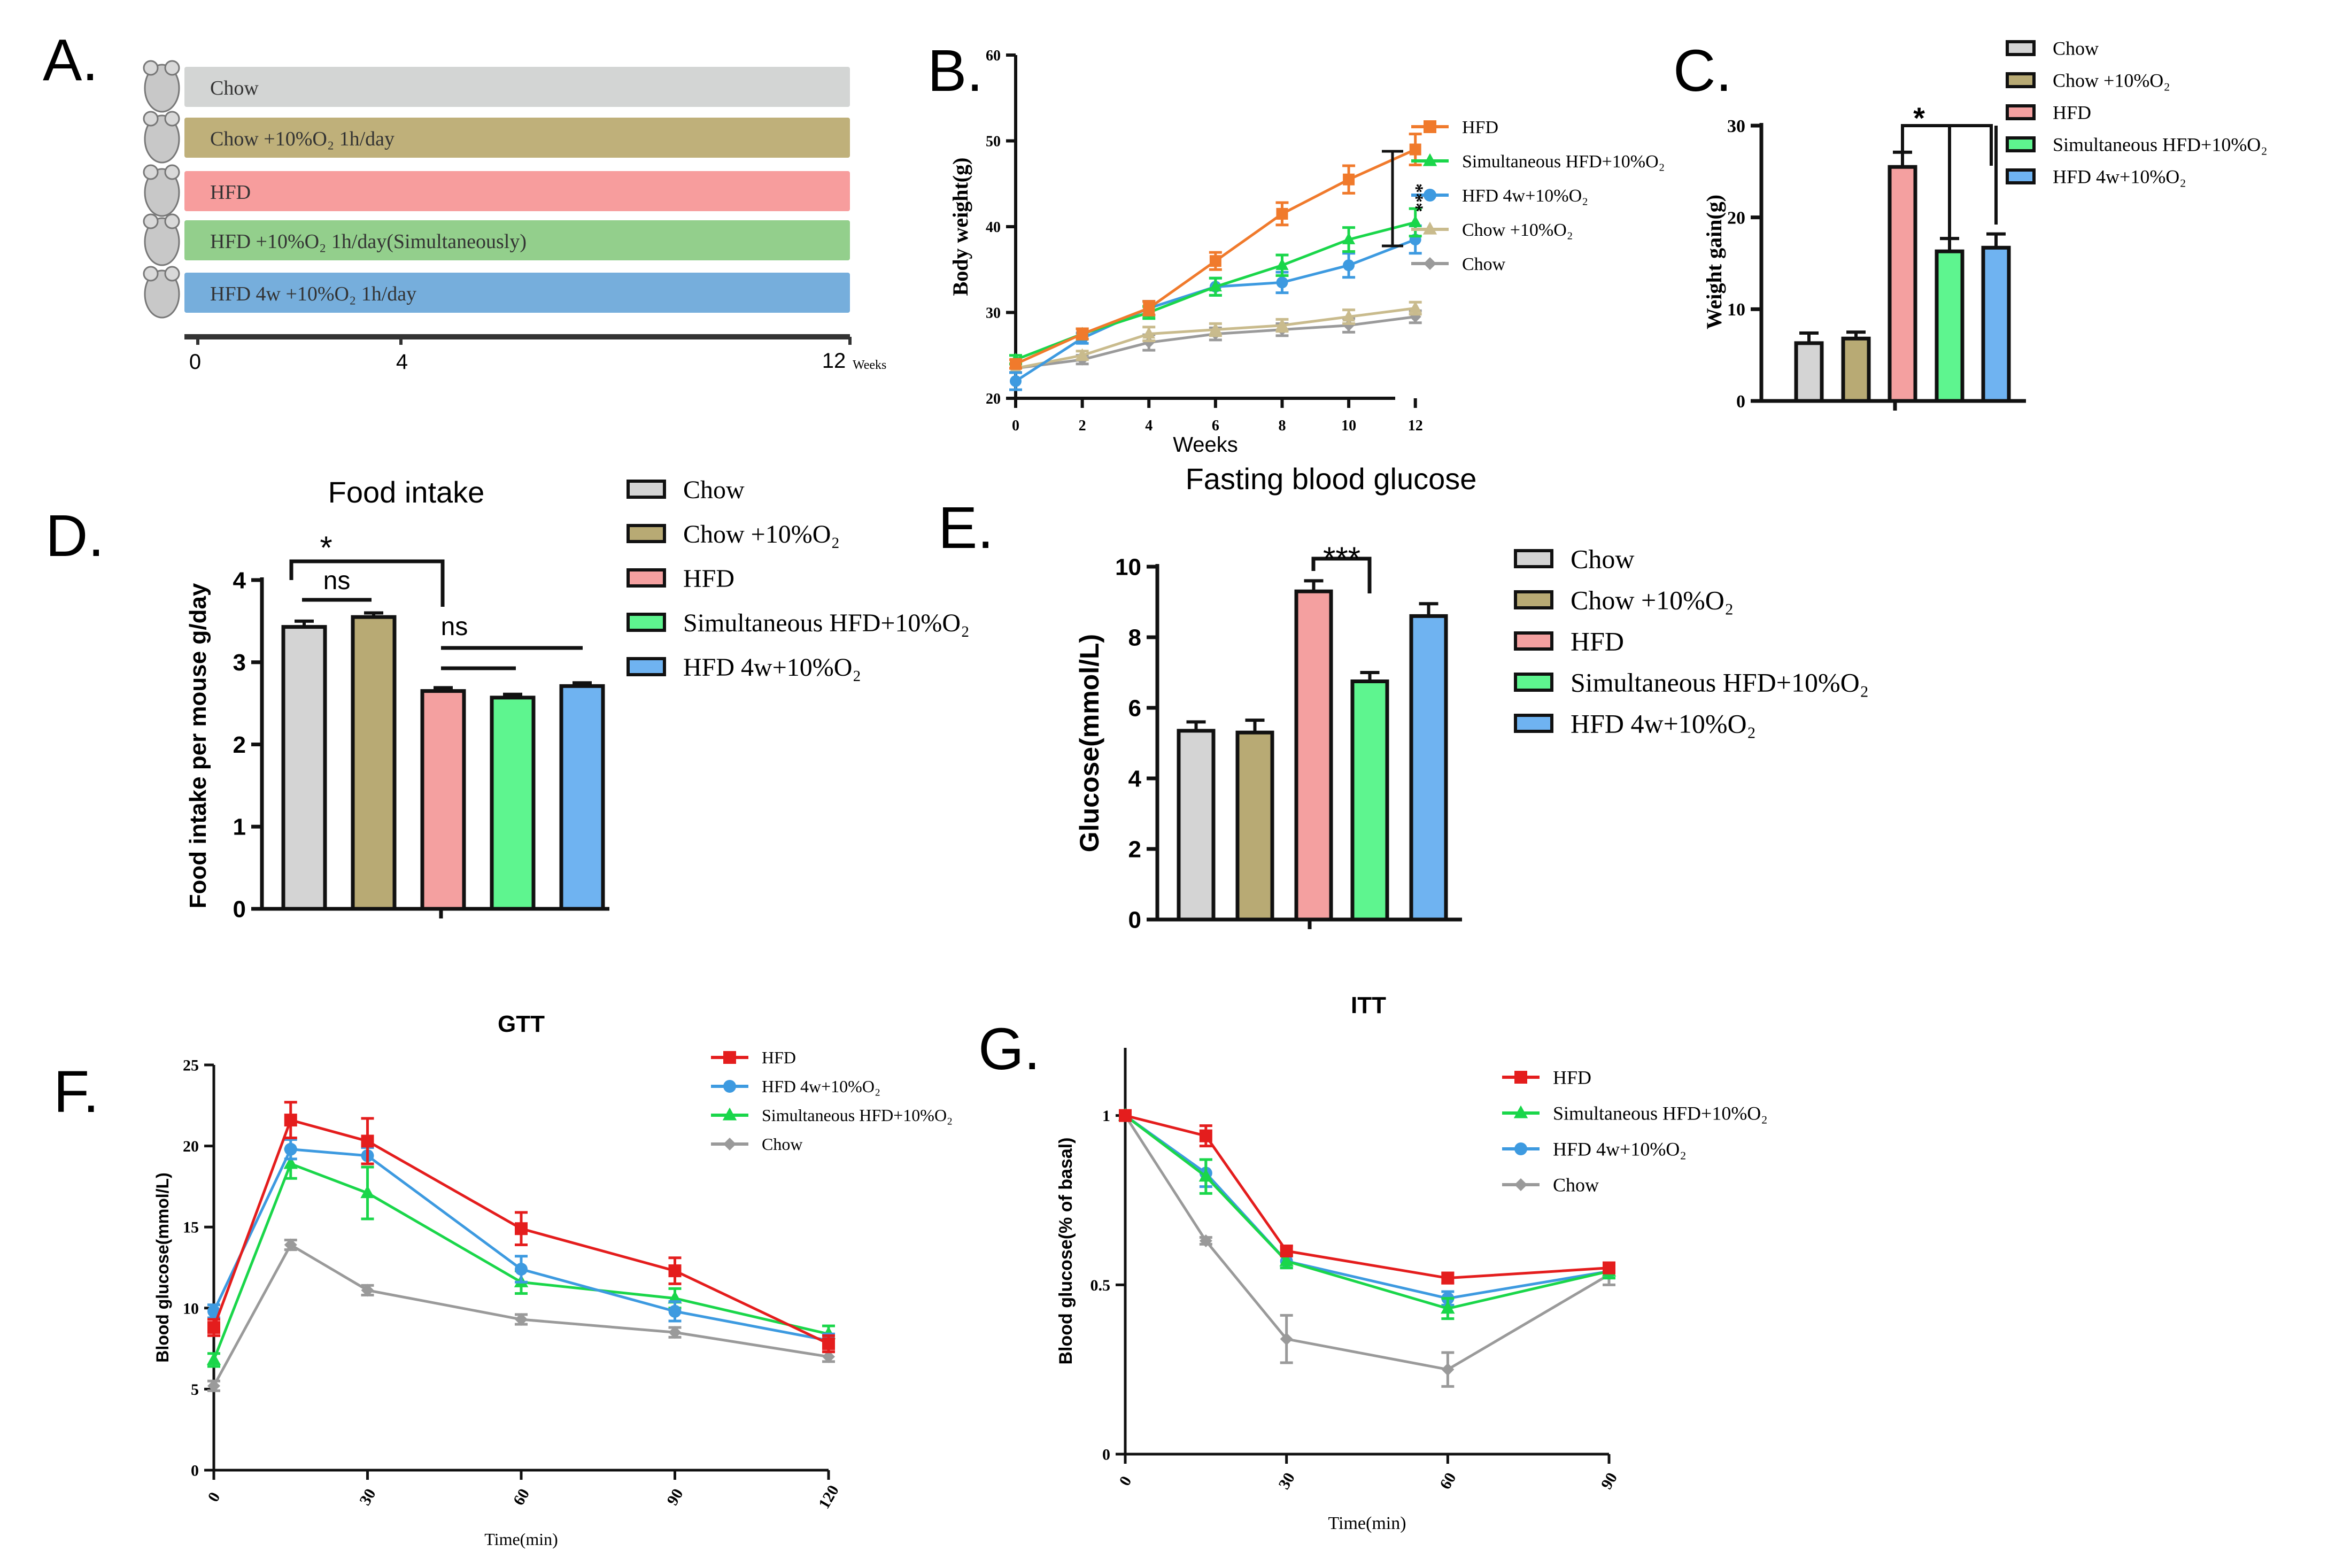  Describe the element at coordinates (191, 1228) in the screenshot. I see `y-tick-label: 15` at that location.